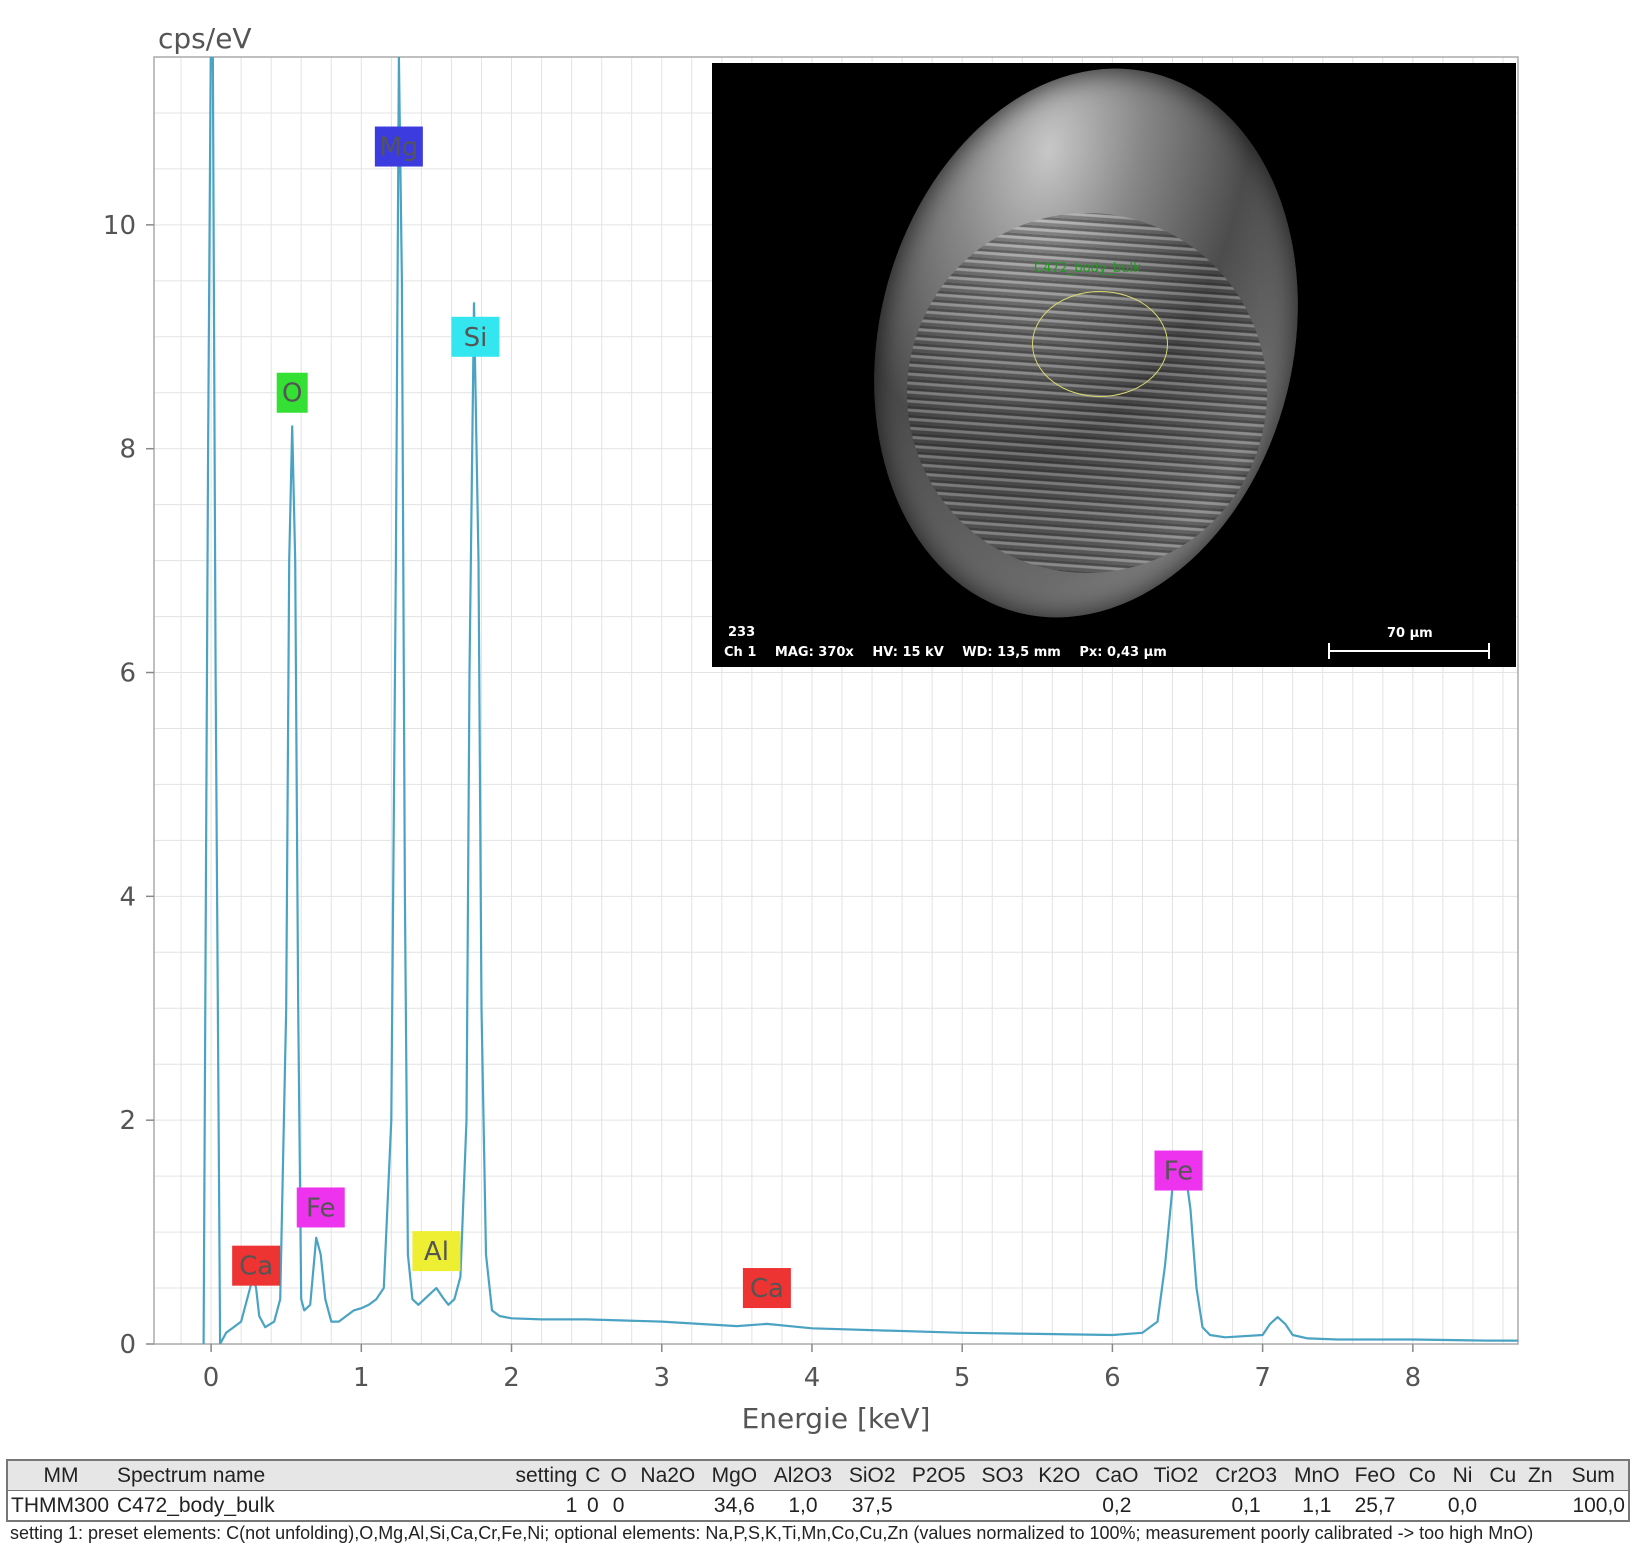 This screenshot has height=1556, width=1636. I want to click on header-cell: Na2O, so click(667, 1475).